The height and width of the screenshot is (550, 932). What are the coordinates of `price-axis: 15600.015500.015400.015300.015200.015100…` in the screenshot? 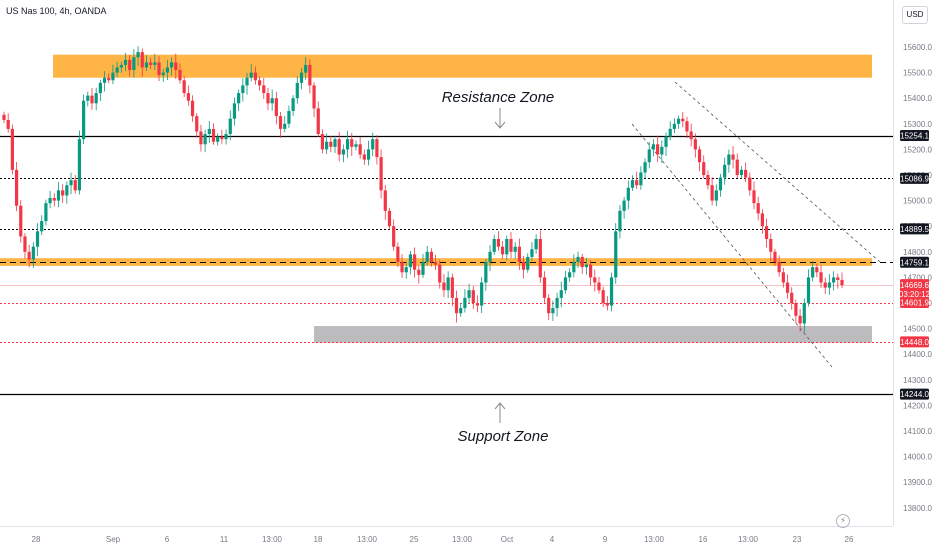 It's located at (917, 278).